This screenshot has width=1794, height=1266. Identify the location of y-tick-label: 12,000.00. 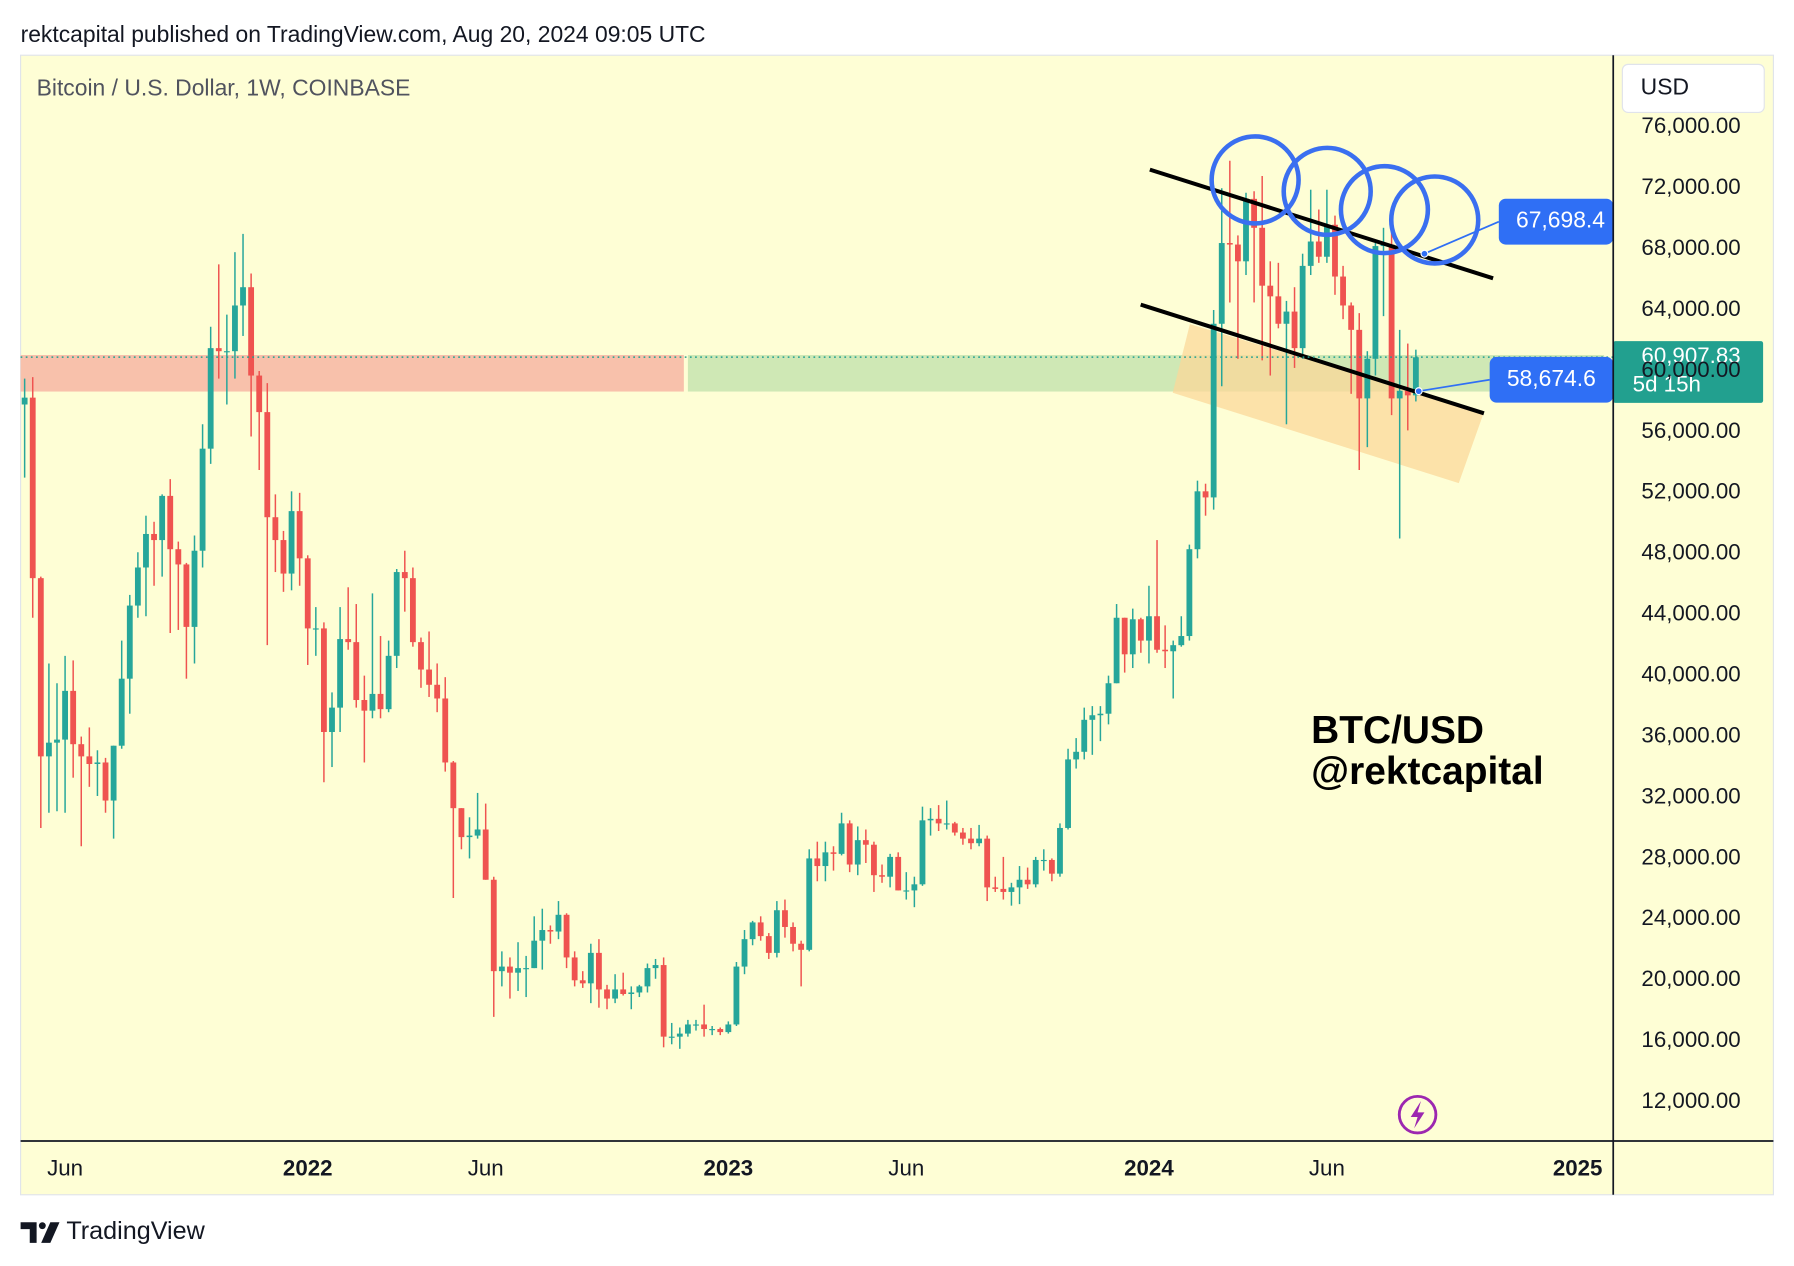
(1690, 1100).